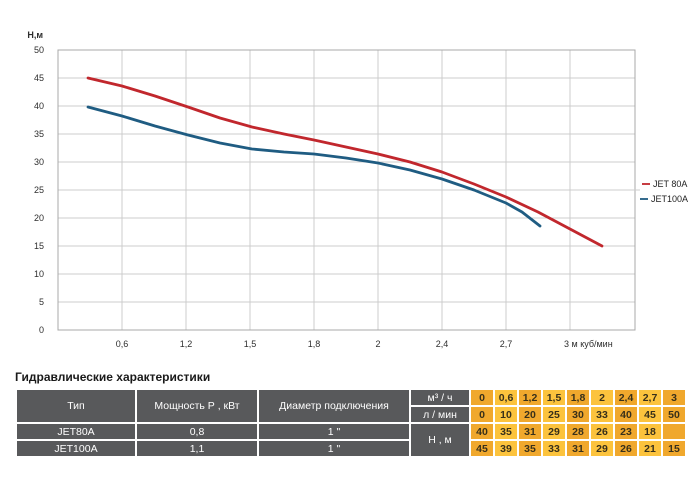 Image resolution: width=700 pixels, height=500 pixels. I want to click on value-cell: 28, so click(578, 431).